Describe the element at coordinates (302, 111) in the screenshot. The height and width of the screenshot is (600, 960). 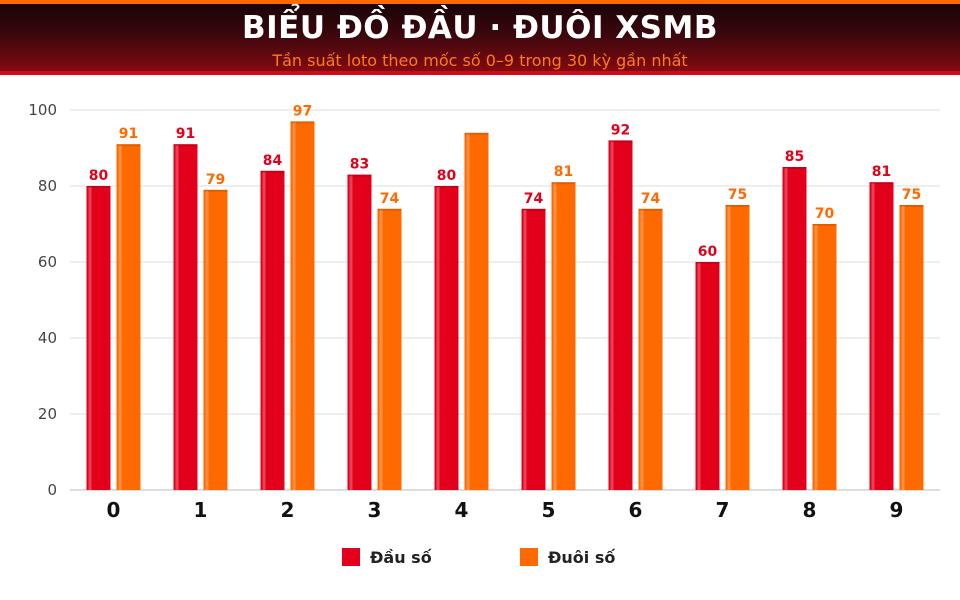
I see `data-label: 97` at that location.